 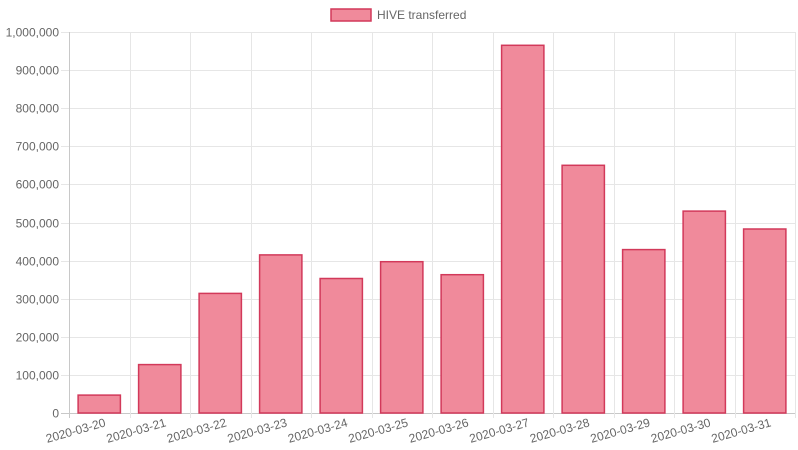 What do you see at coordinates (499, 430) in the screenshot?
I see `x-tick-label: 2020-03-27` at bounding box center [499, 430].